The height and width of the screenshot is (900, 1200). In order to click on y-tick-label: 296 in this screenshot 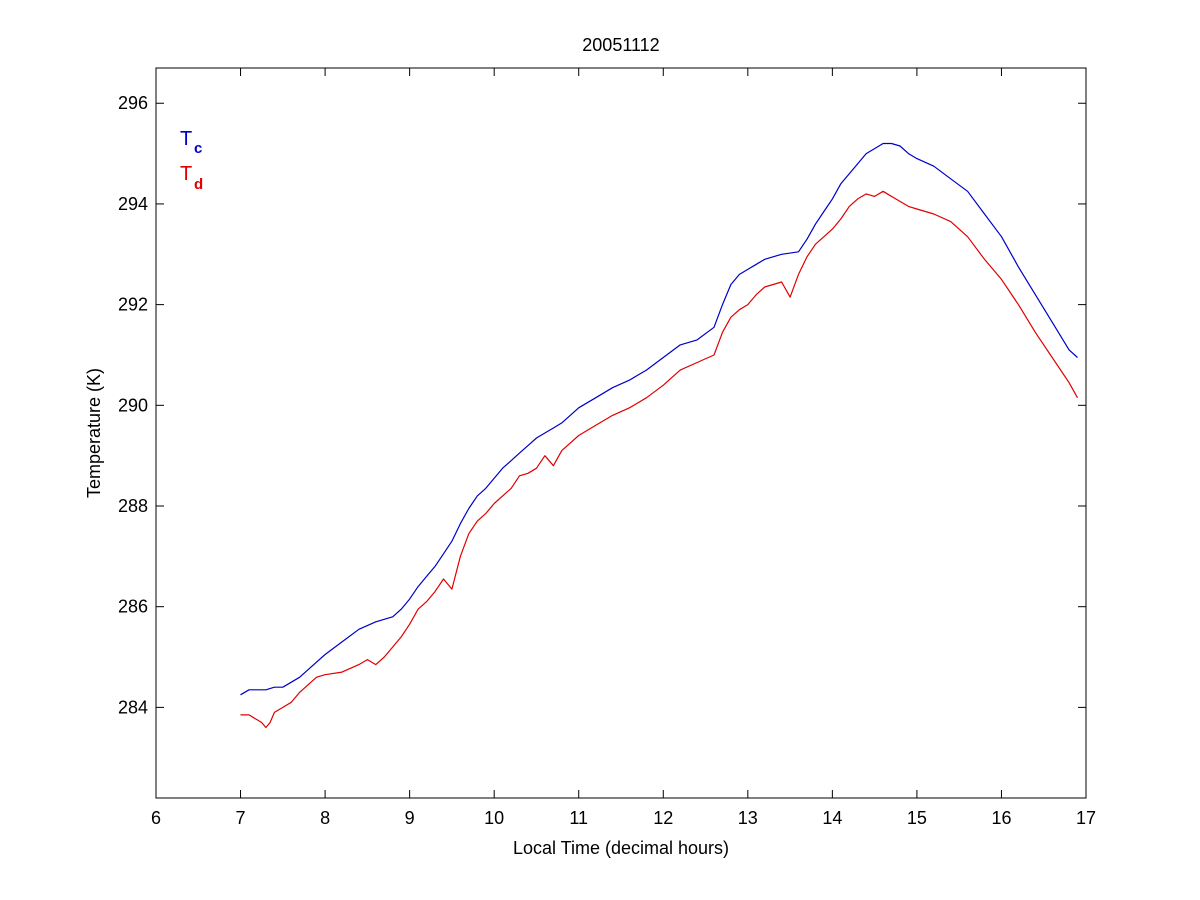, I will do `click(133, 103)`.